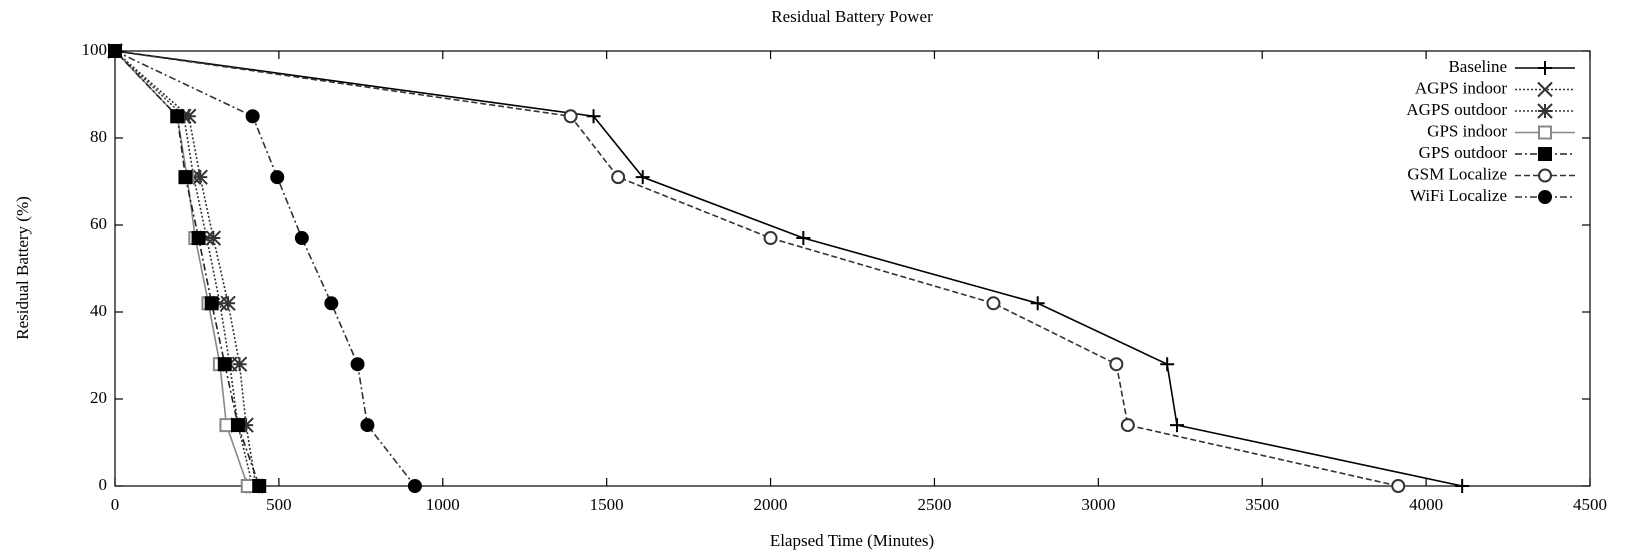 The image size is (1626, 557). What do you see at coordinates (22, 268) in the screenshot?
I see `y-axis-label: Residual Battery (%)` at bounding box center [22, 268].